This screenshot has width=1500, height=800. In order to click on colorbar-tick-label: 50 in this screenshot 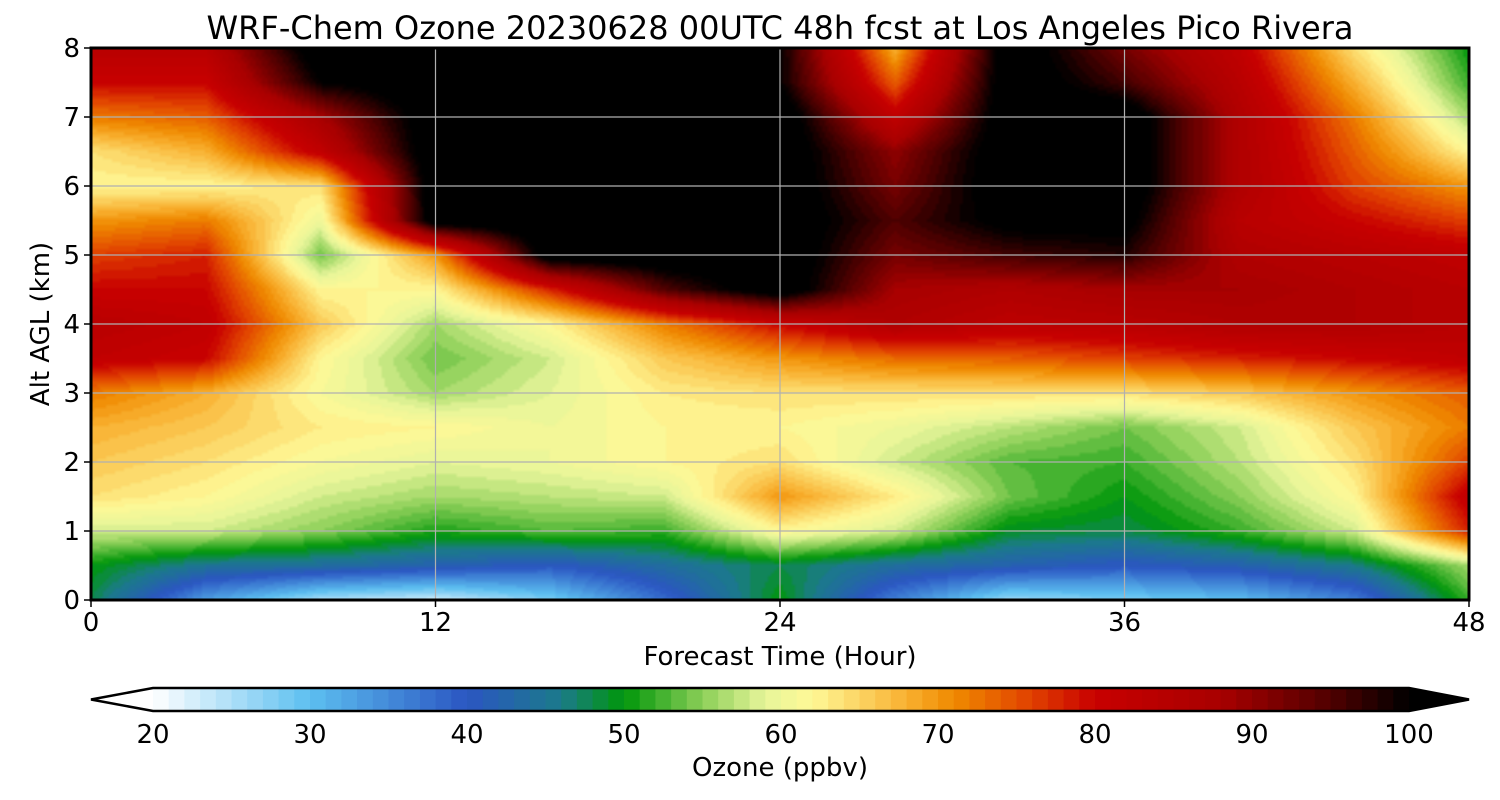, I will do `click(623, 735)`.